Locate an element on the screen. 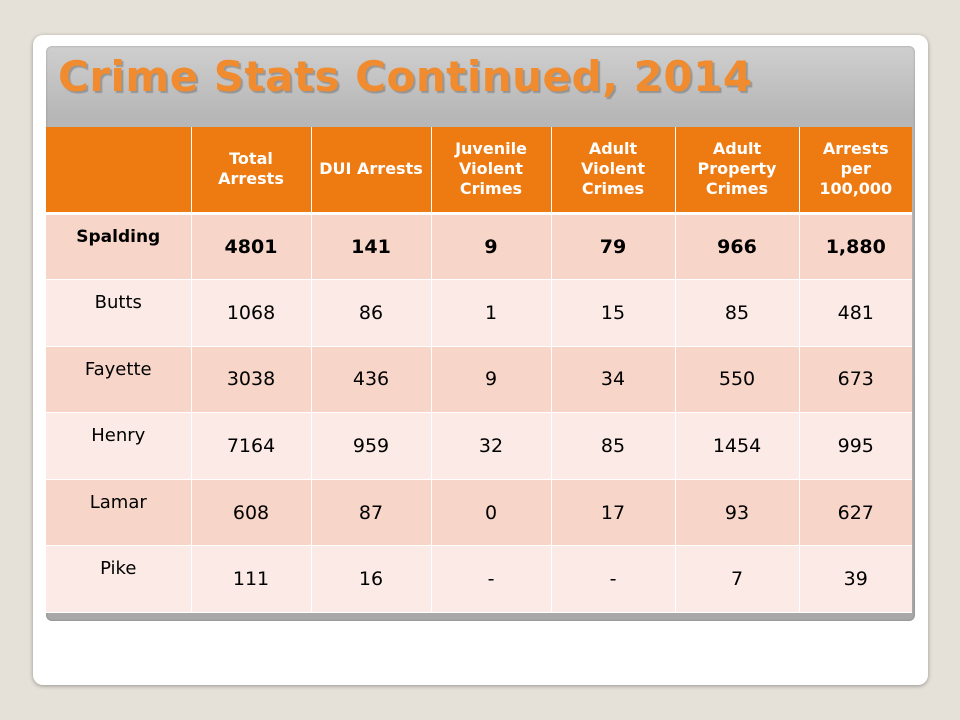 The height and width of the screenshot is (720, 960). table-row: Lamar 608 87 0 17 93 627 is located at coordinates (479, 513).